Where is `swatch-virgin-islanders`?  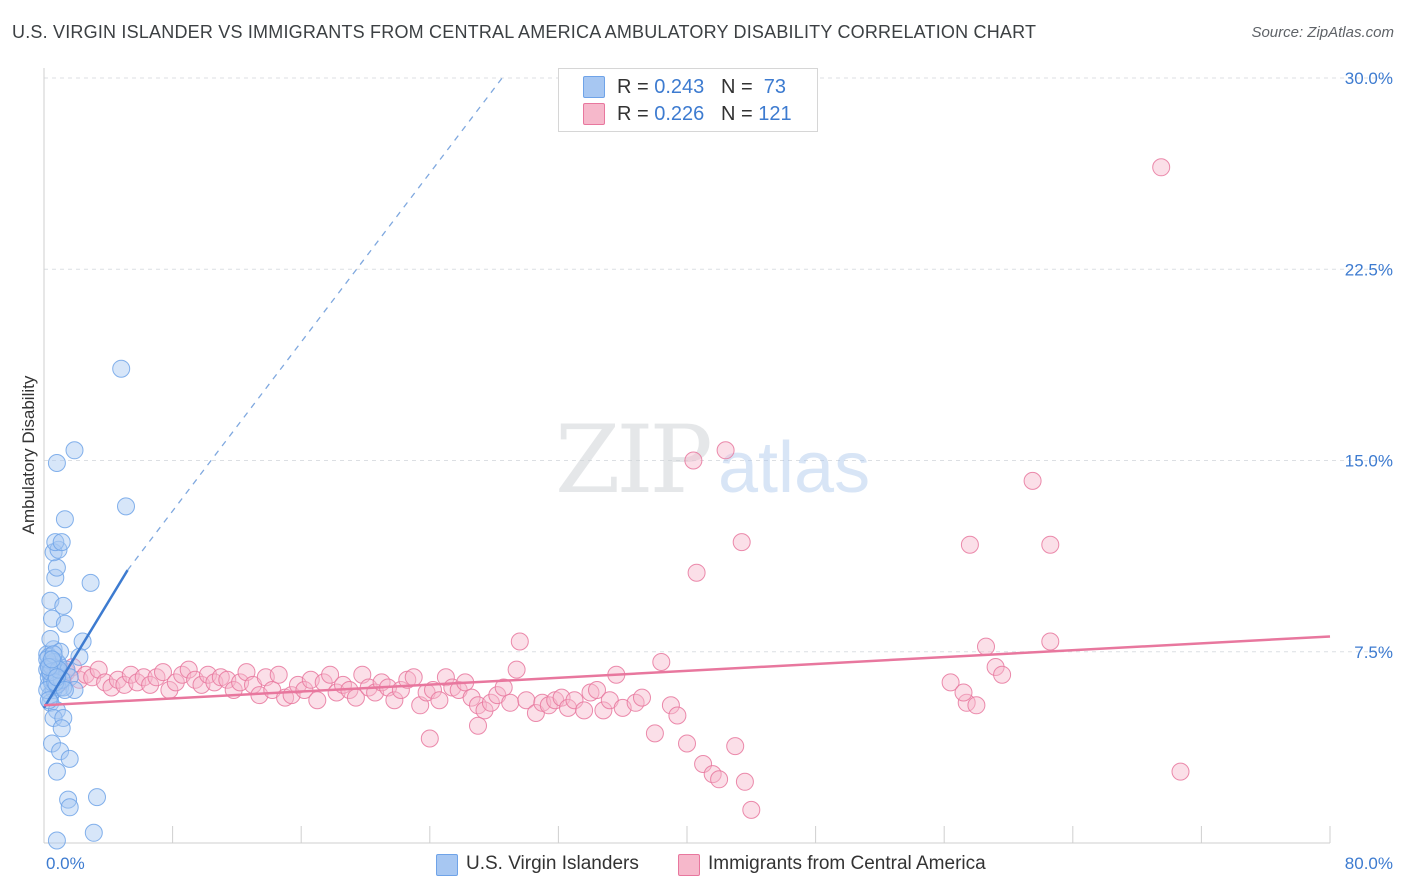
swatch-virgin-islanders is located at coordinates (594, 87).